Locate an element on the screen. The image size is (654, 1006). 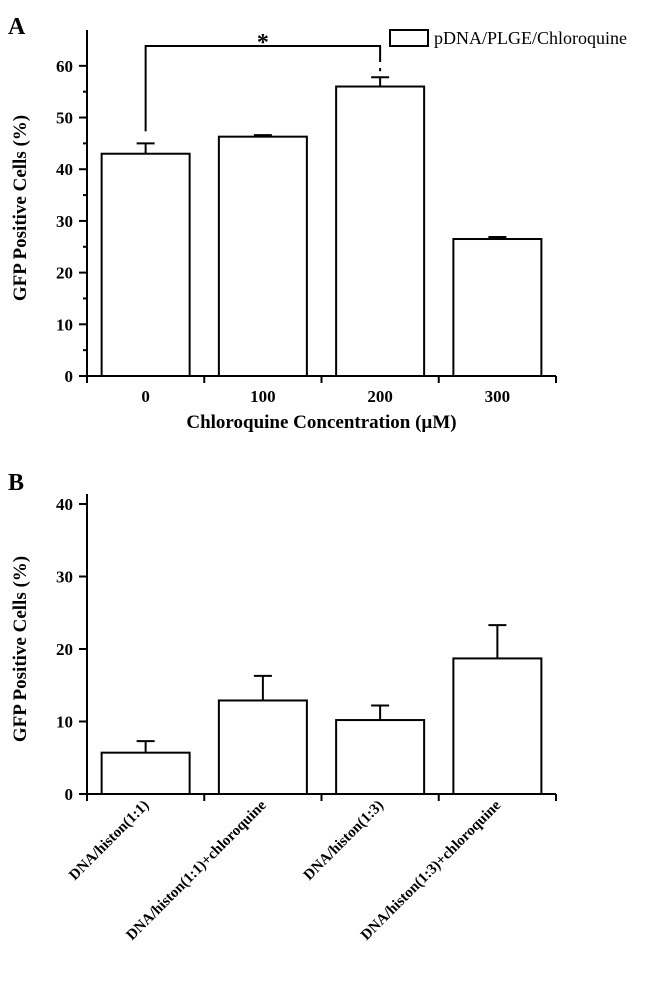
panel-b-y-tick-label: 40 is located at coordinates (64, 504).